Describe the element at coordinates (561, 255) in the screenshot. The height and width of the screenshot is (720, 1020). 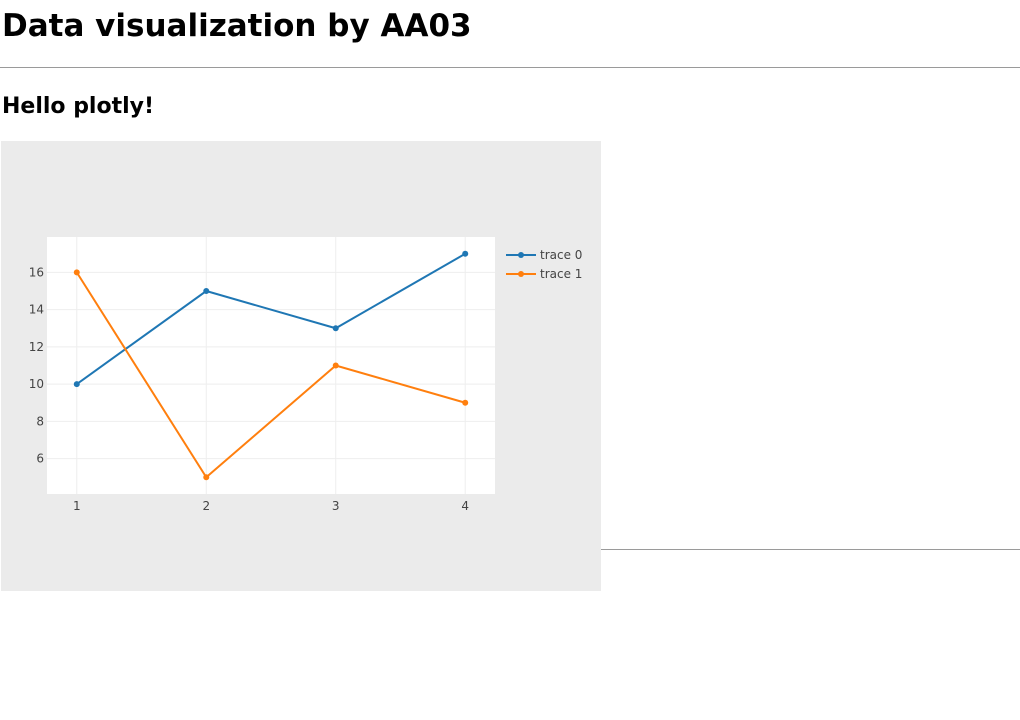
I see `legend-label: trace 0` at that location.